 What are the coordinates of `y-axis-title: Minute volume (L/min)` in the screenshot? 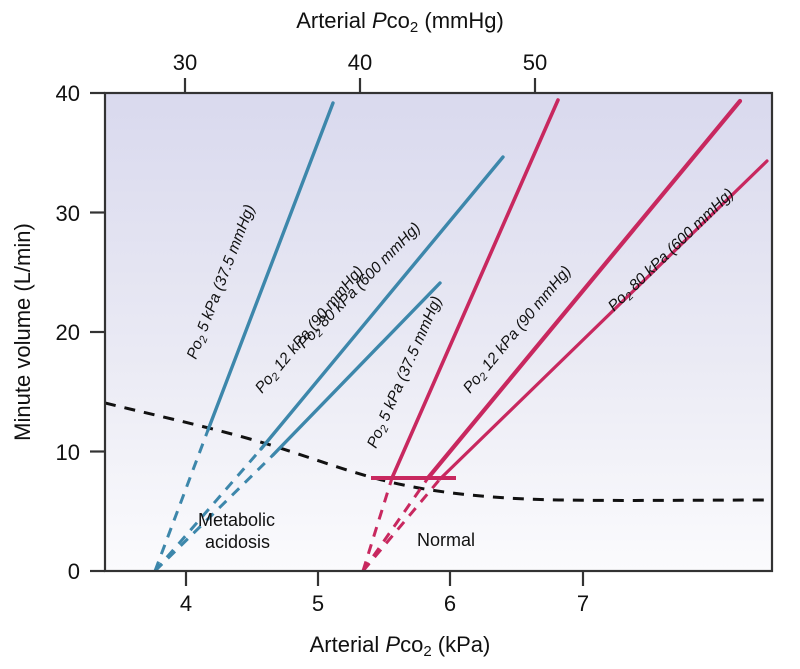 It's located at (22, 332).